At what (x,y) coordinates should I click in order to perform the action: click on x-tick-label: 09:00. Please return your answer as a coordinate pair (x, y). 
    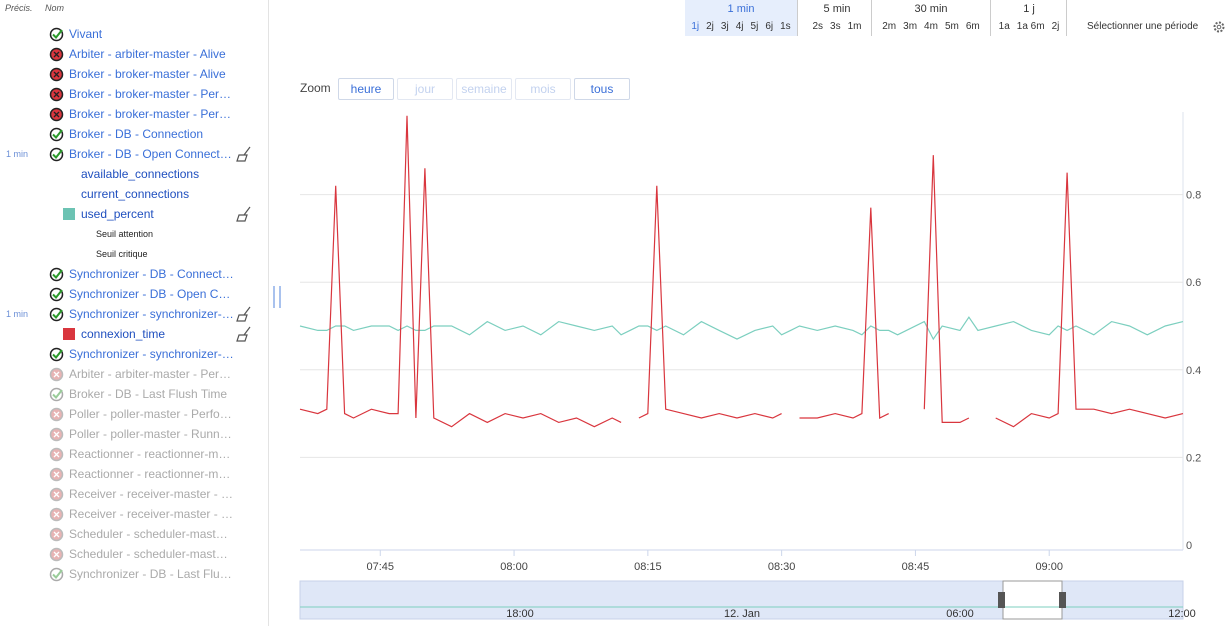
    Looking at the image, I should click on (1049, 567).